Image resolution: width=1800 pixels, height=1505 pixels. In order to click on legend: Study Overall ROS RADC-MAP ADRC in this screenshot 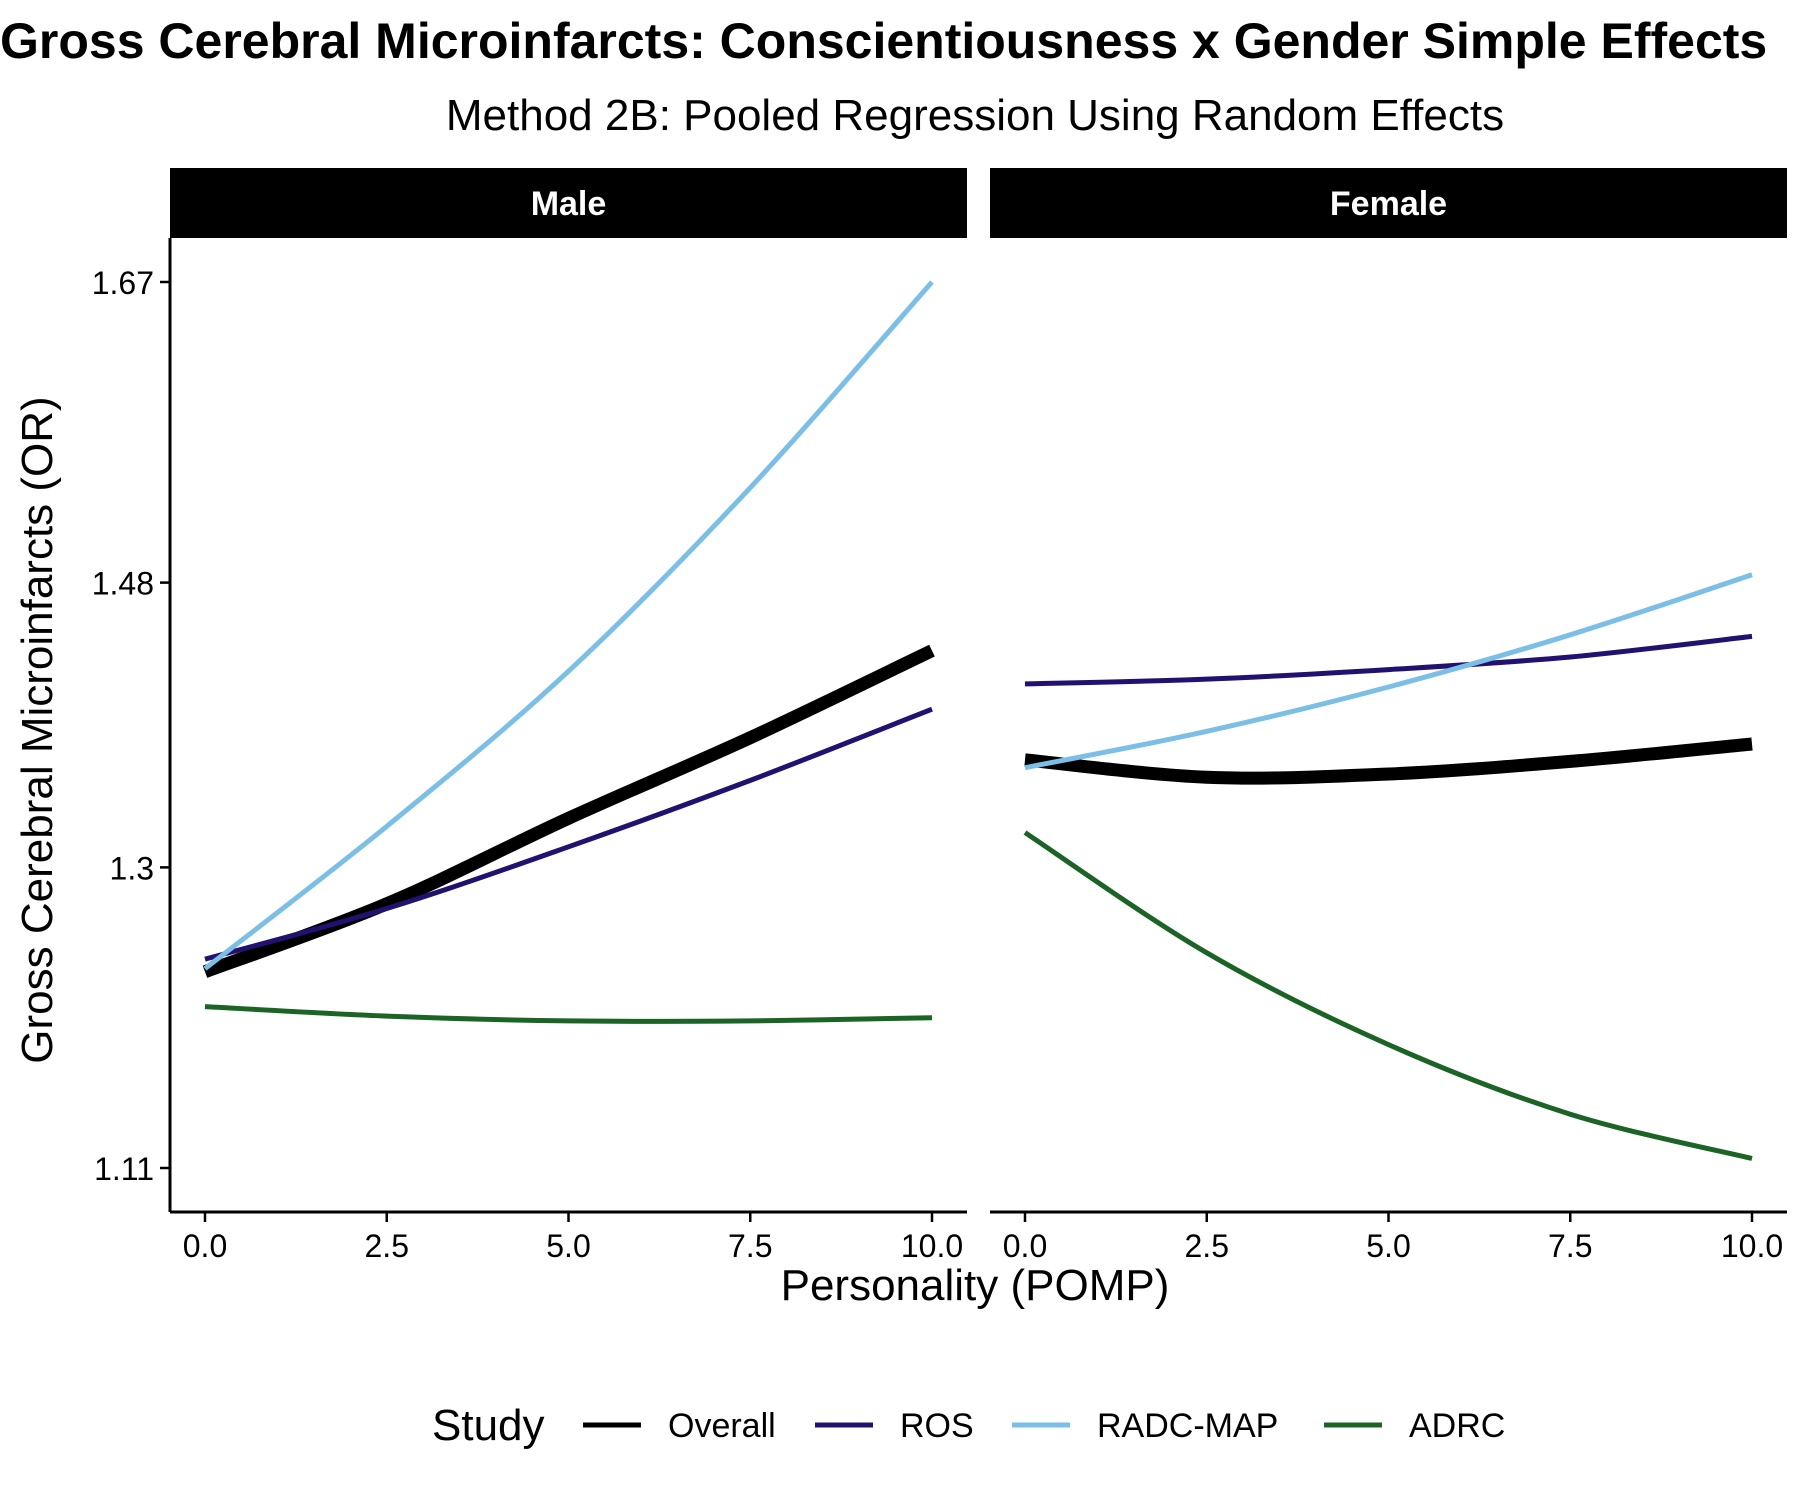, I will do `click(968, 1425)`.